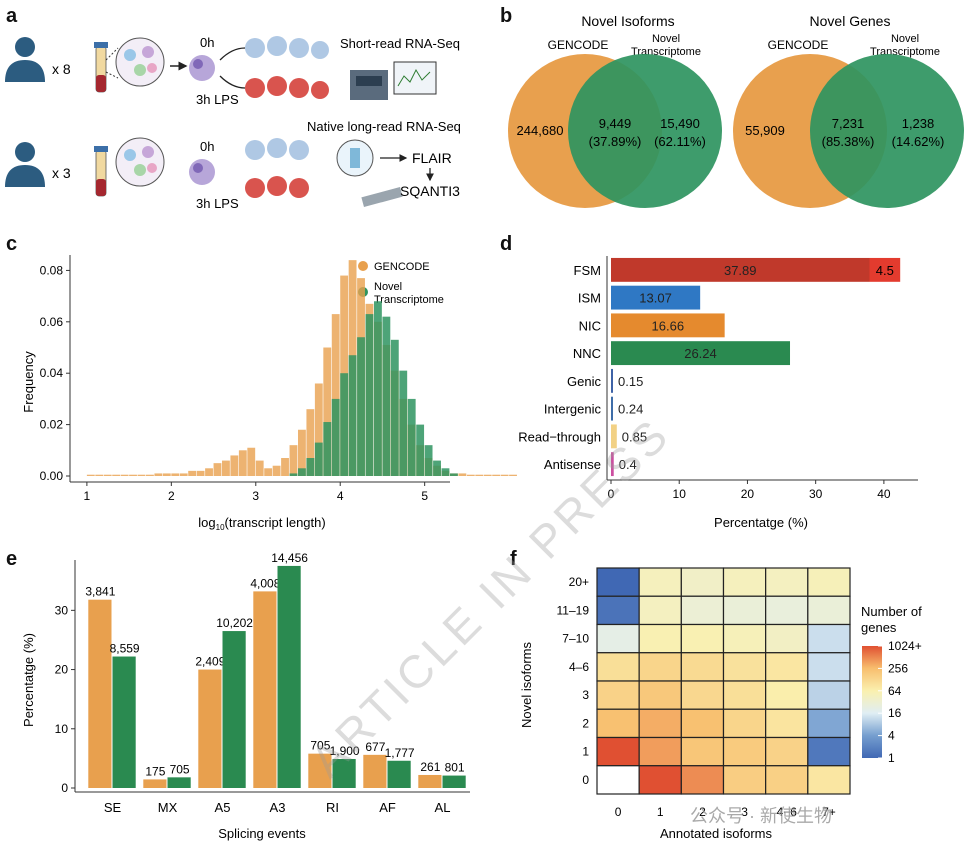 The height and width of the screenshot is (854, 974). I want to click on panel-letter-c: c, so click(11, 244).